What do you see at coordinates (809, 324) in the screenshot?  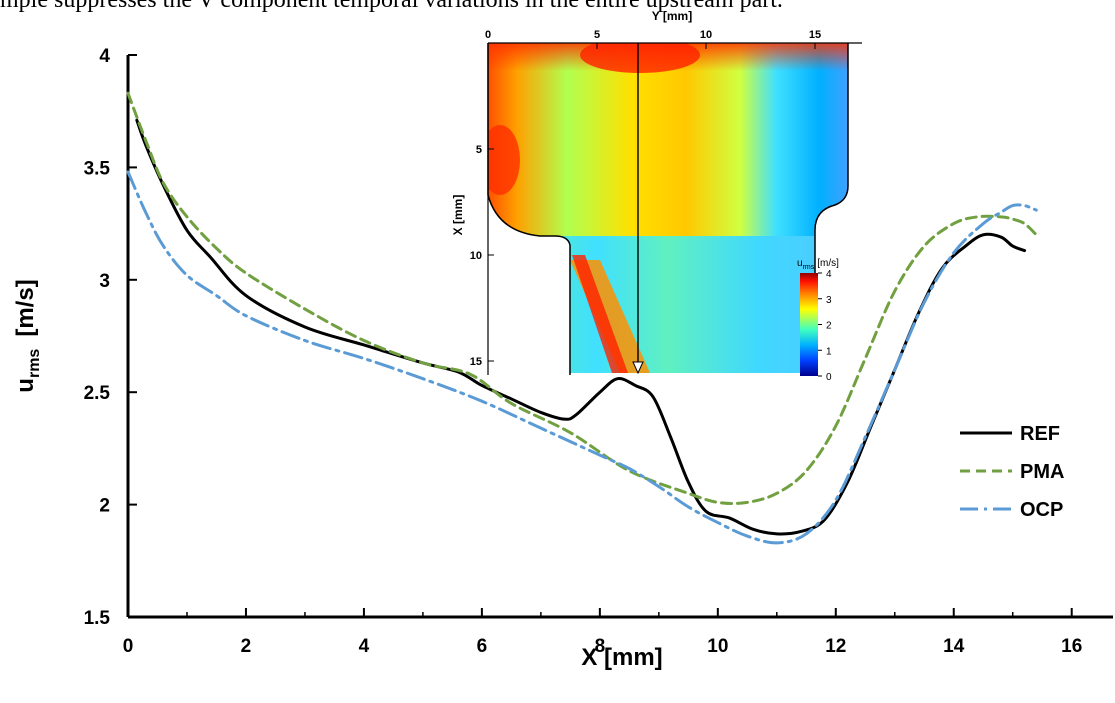 I see `colorbar-gradient` at bounding box center [809, 324].